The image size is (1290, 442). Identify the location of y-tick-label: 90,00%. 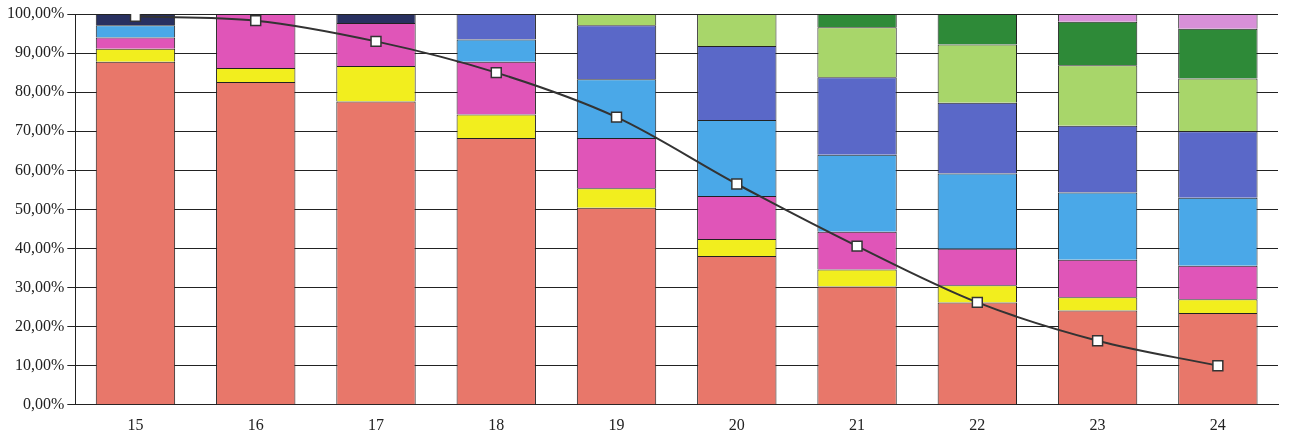
(40, 52).